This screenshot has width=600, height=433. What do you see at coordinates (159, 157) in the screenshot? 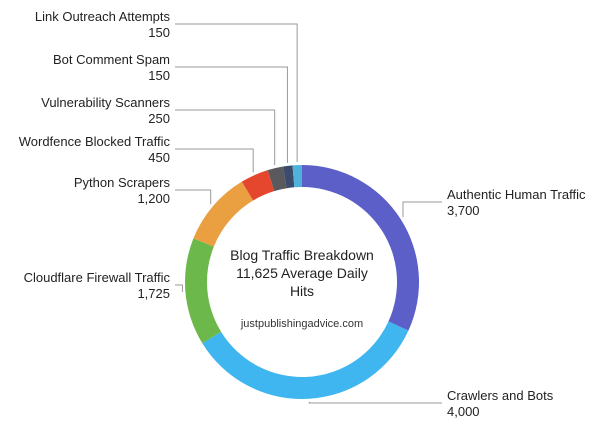
I see `slice-value-label: 450` at bounding box center [159, 157].